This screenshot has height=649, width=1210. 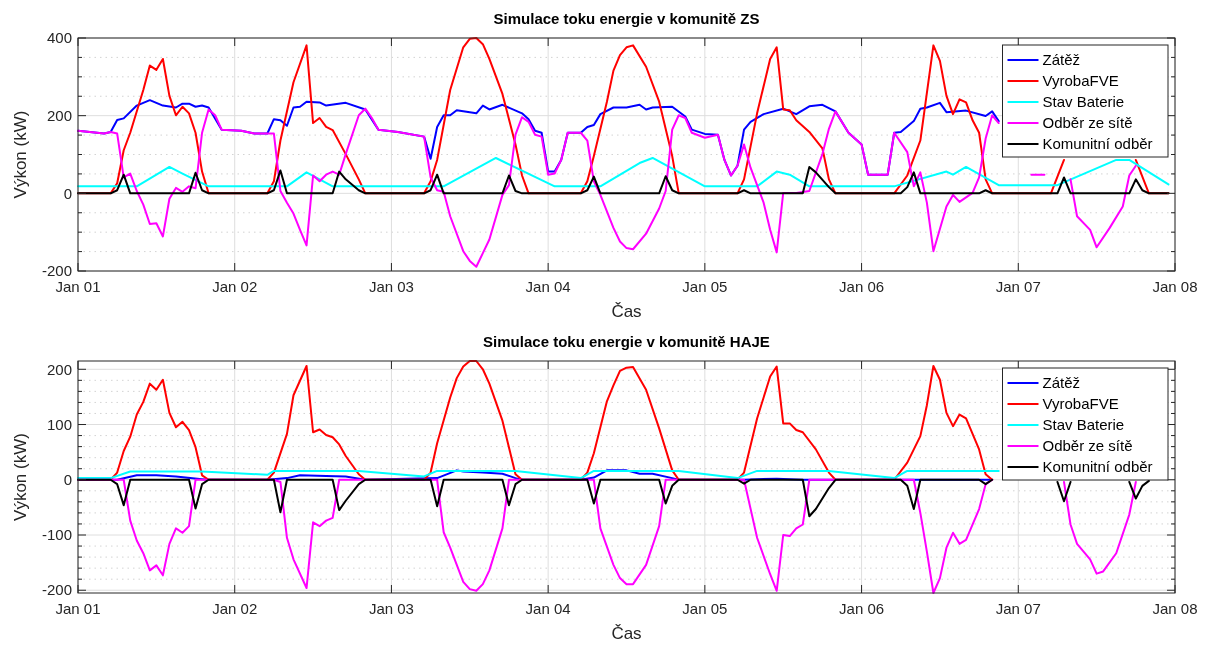 I want to click on y-tick-label: 100, so click(x=59, y=424).